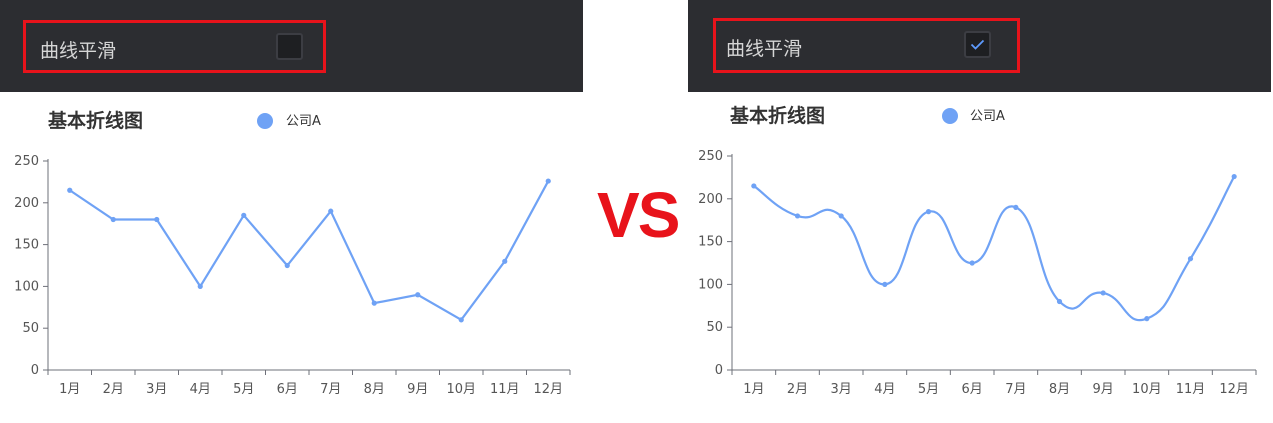 The height and width of the screenshot is (423, 1273). I want to click on check-icon, so click(977, 44).